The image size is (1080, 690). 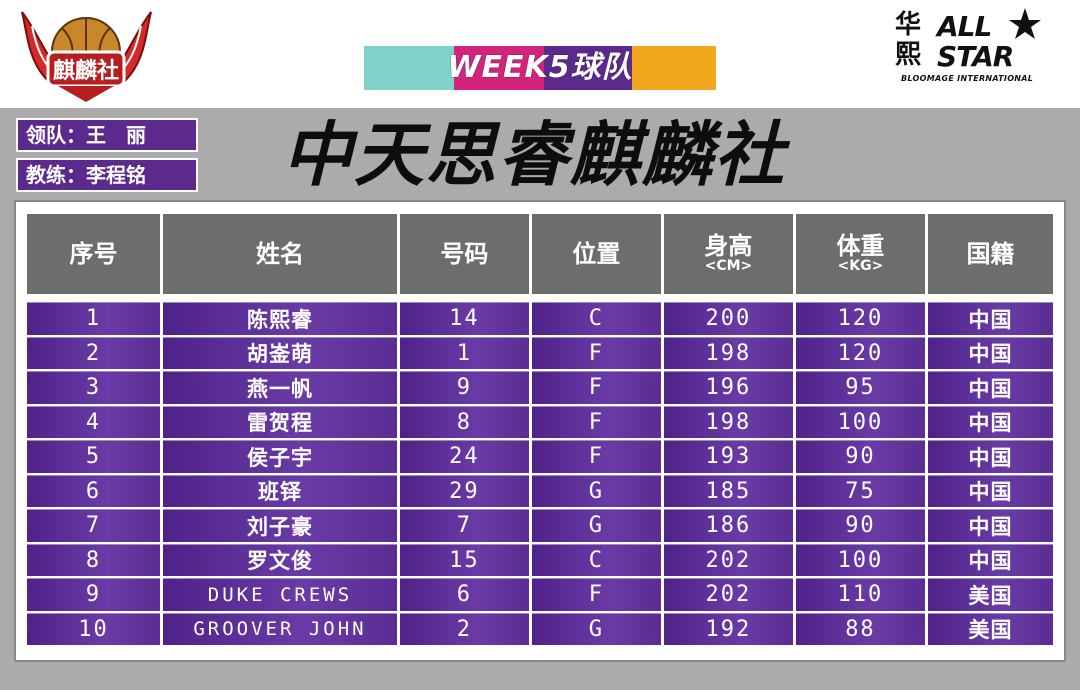 I want to click on header-number: 号码, so click(x=464, y=254).